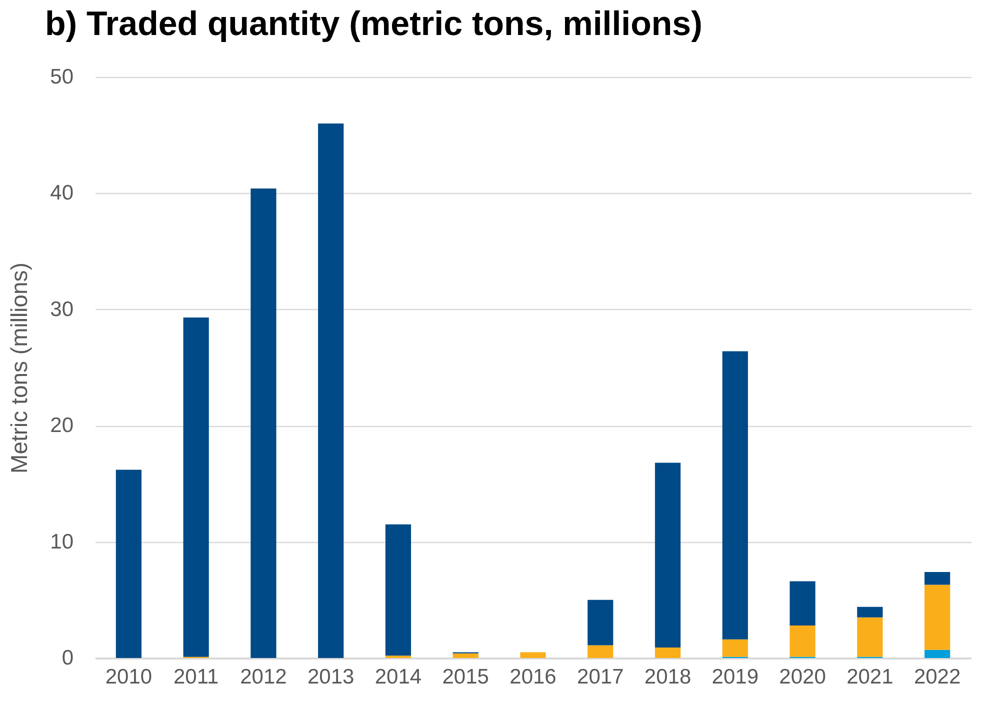 The width and height of the screenshot is (999, 705). What do you see at coordinates (62, 77) in the screenshot?
I see `y-tick-label: 50` at bounding box center [62, 77].